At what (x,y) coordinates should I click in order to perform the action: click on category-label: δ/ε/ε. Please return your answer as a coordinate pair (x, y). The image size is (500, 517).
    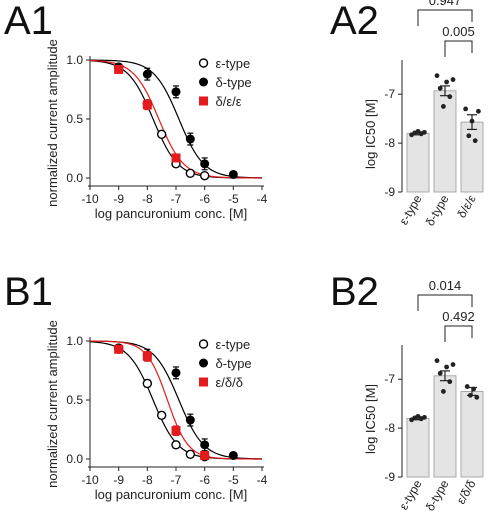
    Looking at the image, I should click on (466, 206).